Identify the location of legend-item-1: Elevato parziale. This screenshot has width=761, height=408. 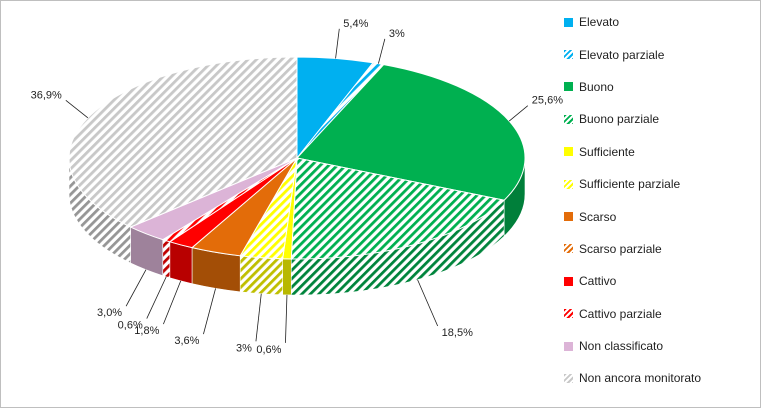
(659, 54).